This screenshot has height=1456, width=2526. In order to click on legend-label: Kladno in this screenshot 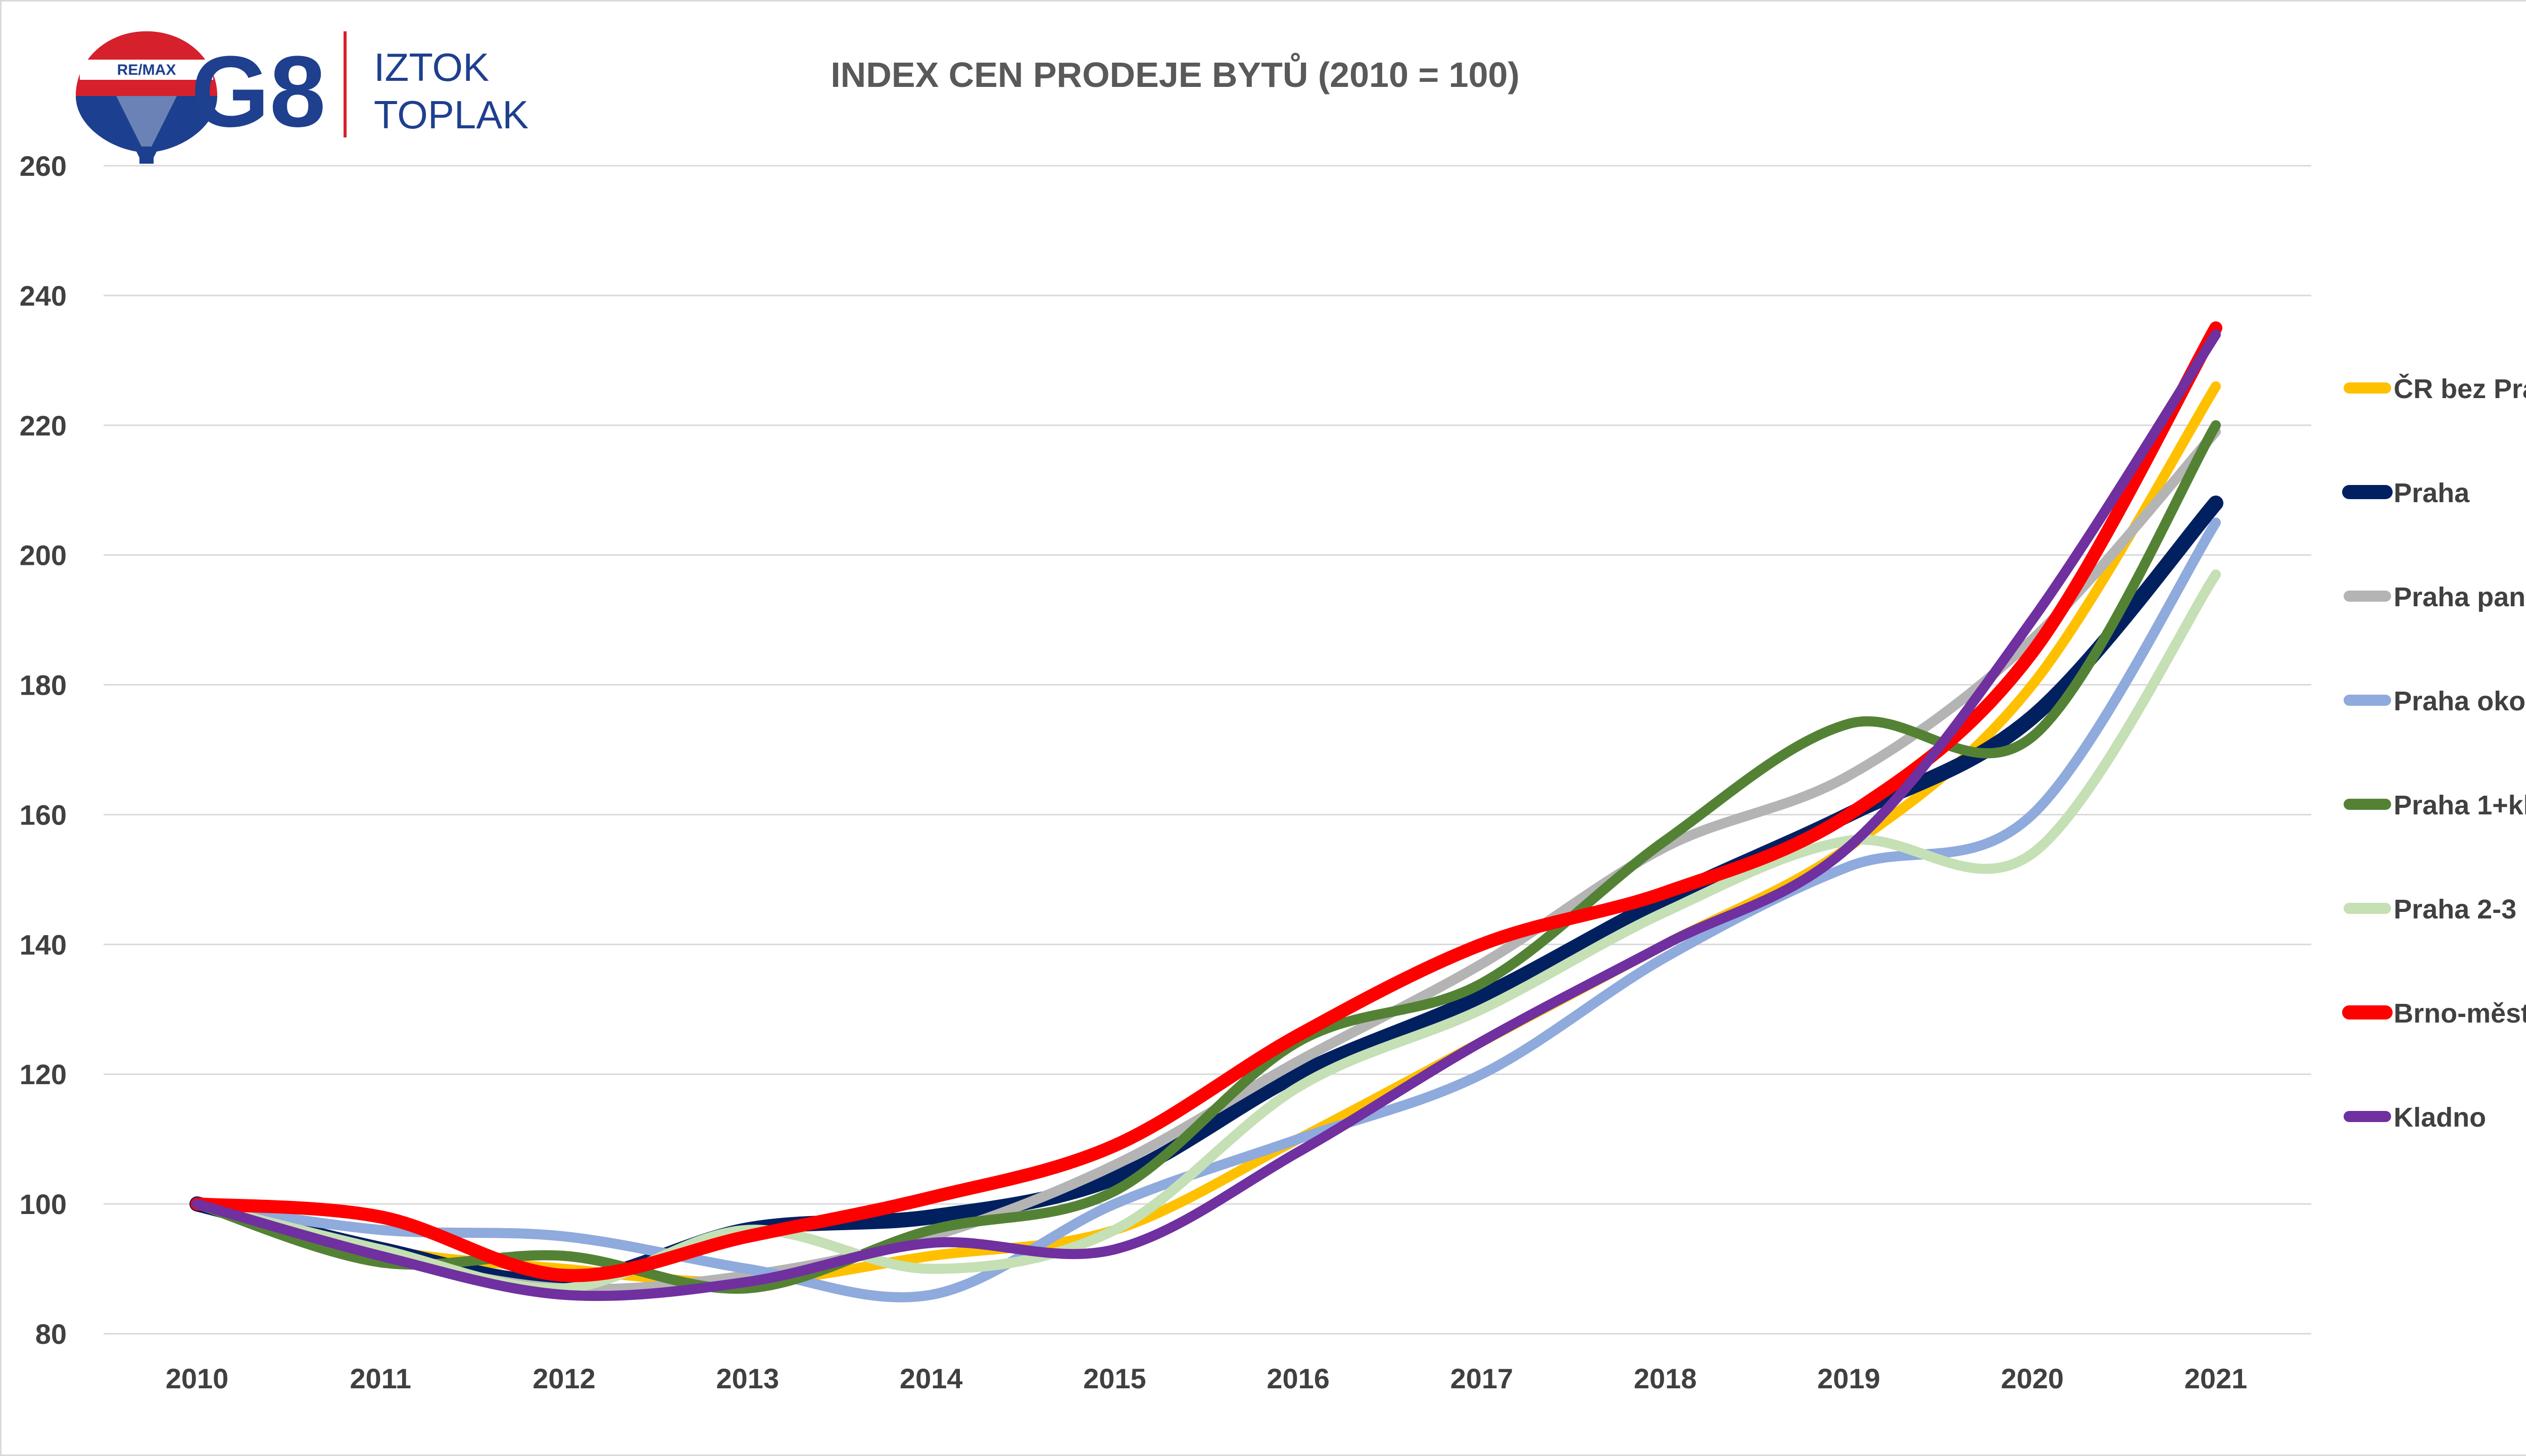, I will do `click(2440, 1117)`.